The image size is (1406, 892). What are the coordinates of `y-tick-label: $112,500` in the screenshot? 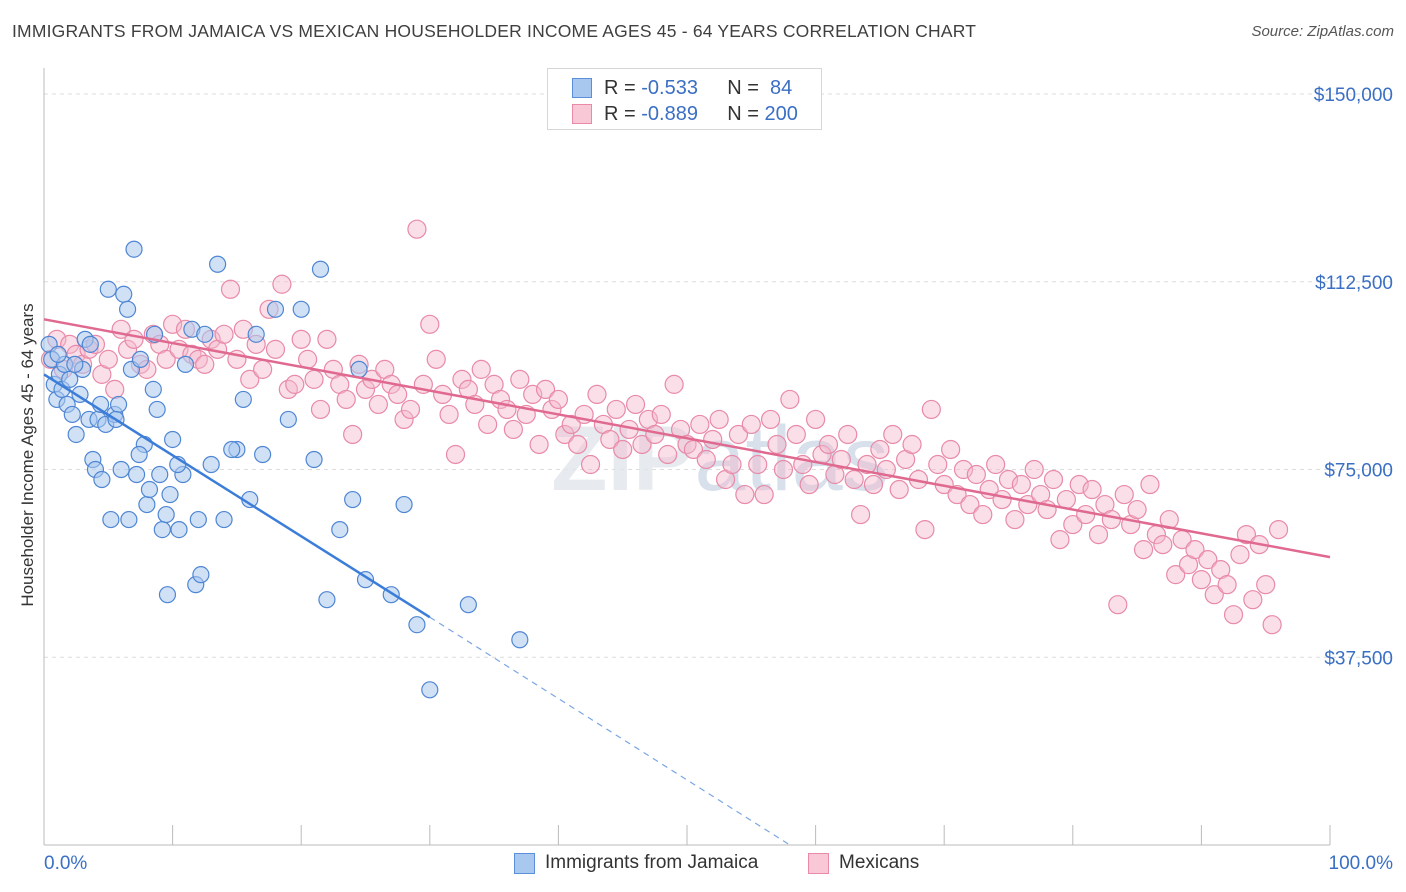 It's located at (1354, 283).